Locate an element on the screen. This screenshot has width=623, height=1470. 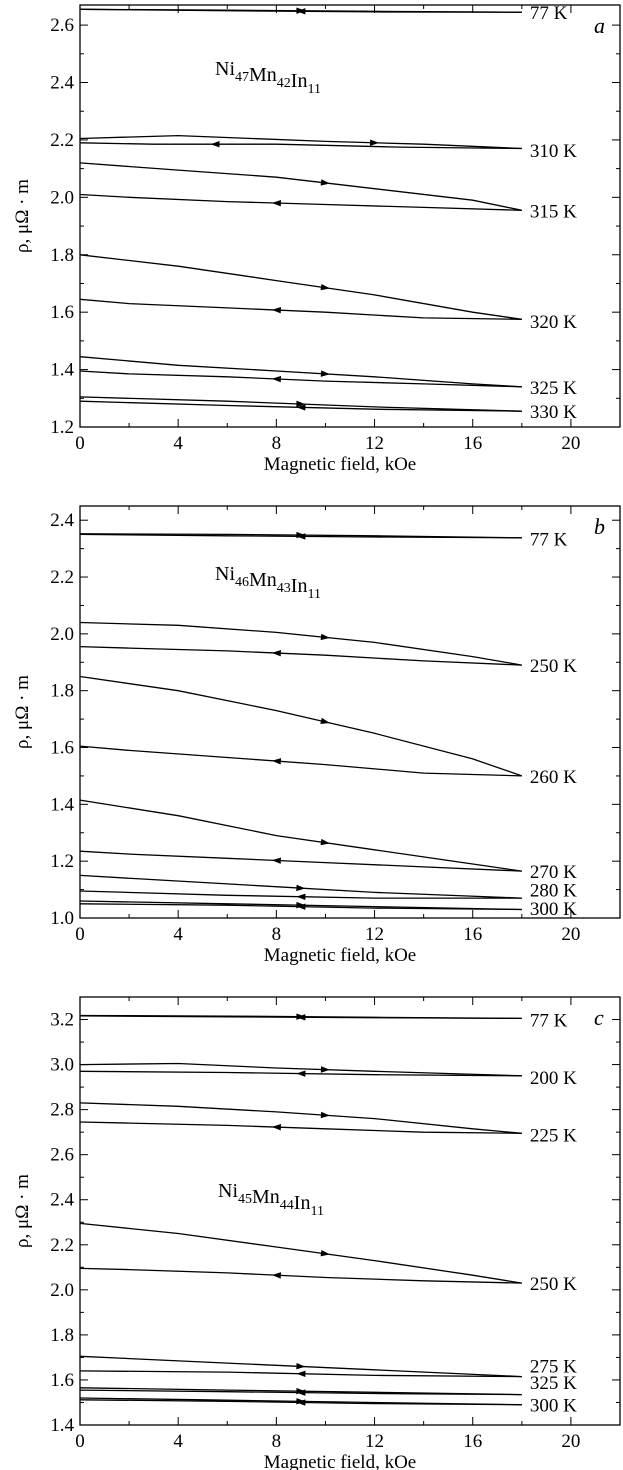
series-200-k: 200 K is located at coordinates (328, 1075).